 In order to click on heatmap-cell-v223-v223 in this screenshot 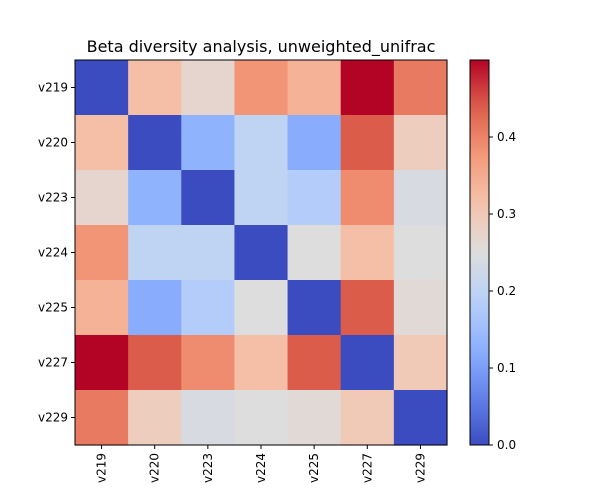, I will do `click(208, 198)`.